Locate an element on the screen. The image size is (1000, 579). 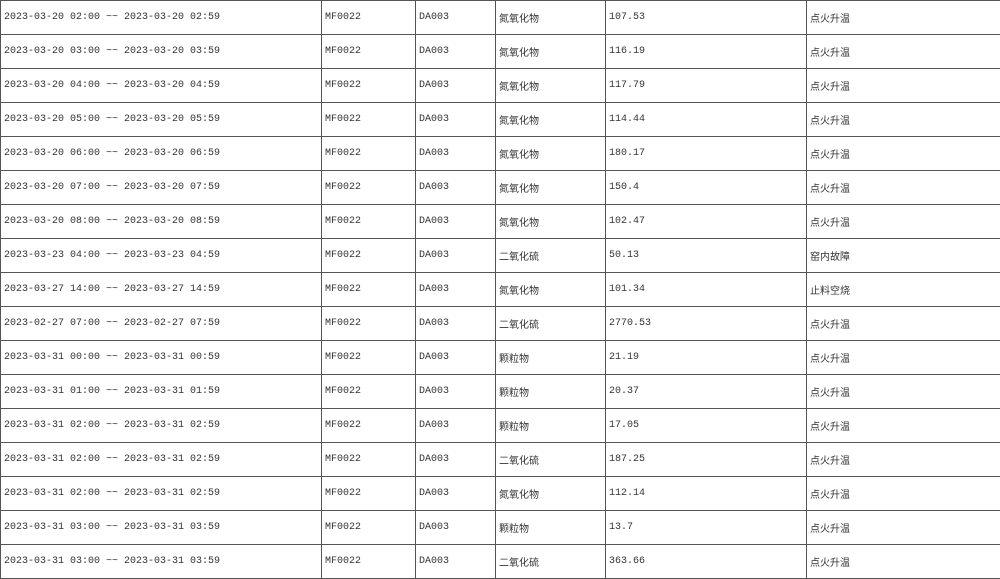
time-period-cell: 2023-03-20 02:00 ~~ 2023-03-20 02:59 is located at coordinates (161, 18).